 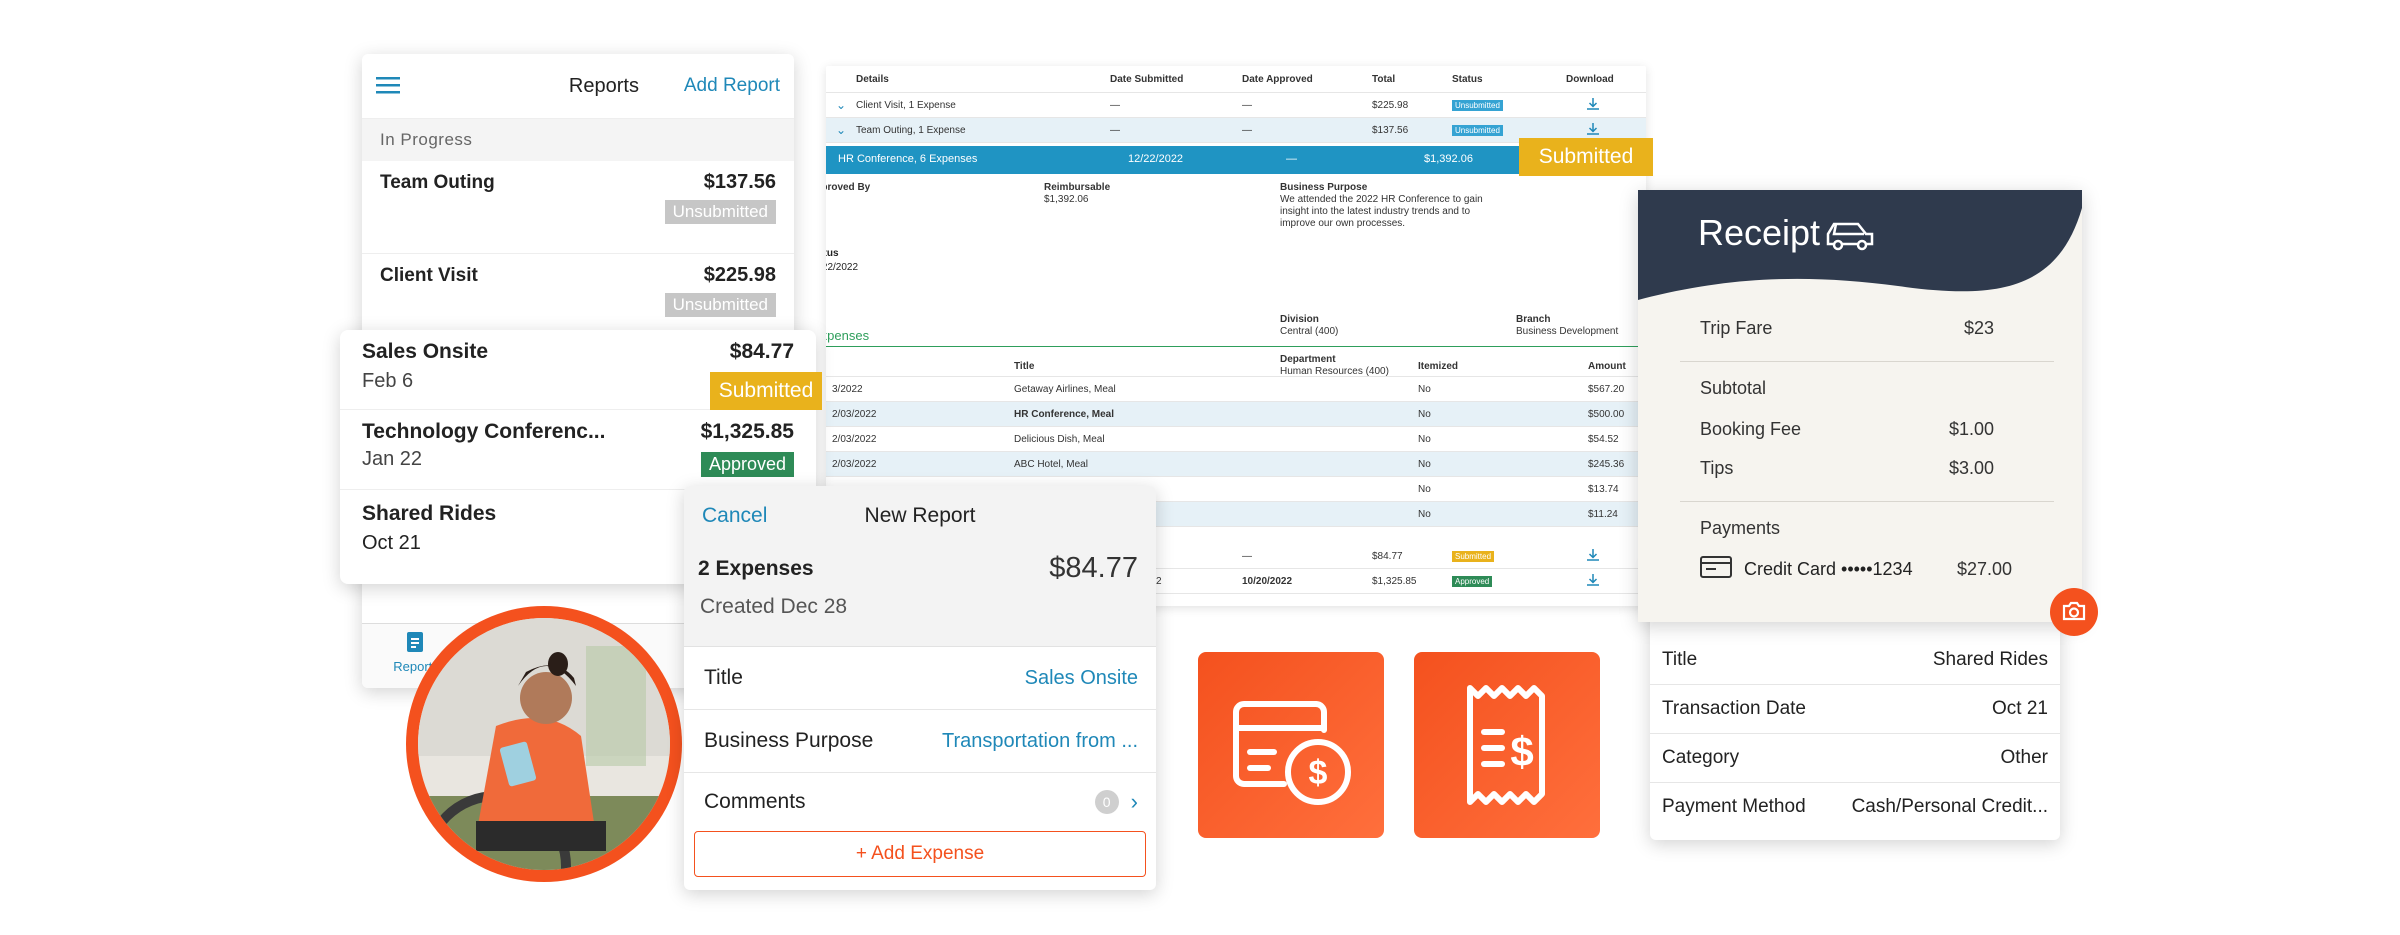 I want to click on detail-category: Category Other, so click(x=1855, y=758).